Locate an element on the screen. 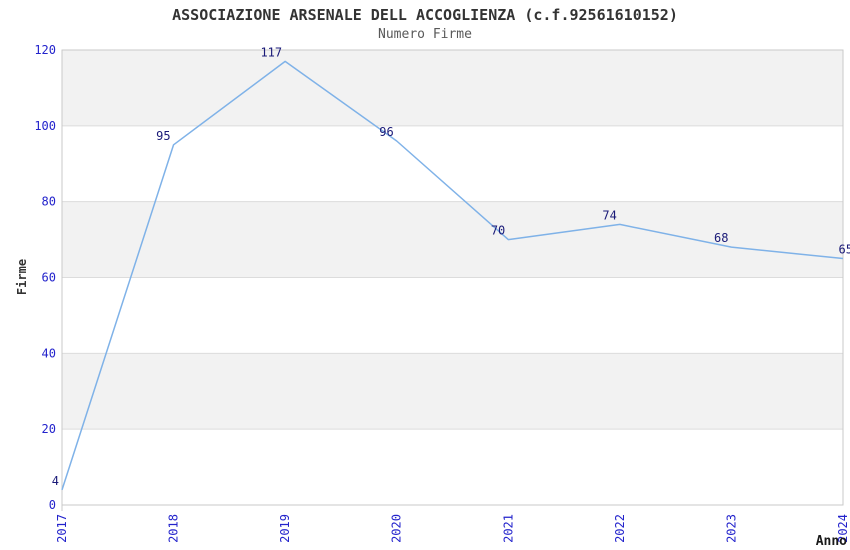 Image resolution: width=850 pixels, height=550 pixels. value-label: 117 is located at coordinates (271, 52).